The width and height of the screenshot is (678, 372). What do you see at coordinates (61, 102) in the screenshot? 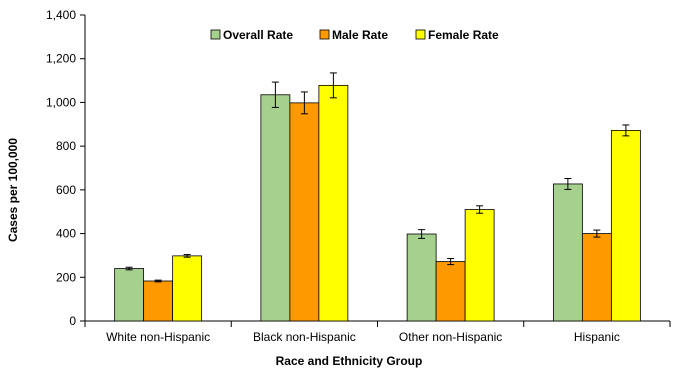
I see `y-tick-label: 1,000` at bounding box center [61, 102].